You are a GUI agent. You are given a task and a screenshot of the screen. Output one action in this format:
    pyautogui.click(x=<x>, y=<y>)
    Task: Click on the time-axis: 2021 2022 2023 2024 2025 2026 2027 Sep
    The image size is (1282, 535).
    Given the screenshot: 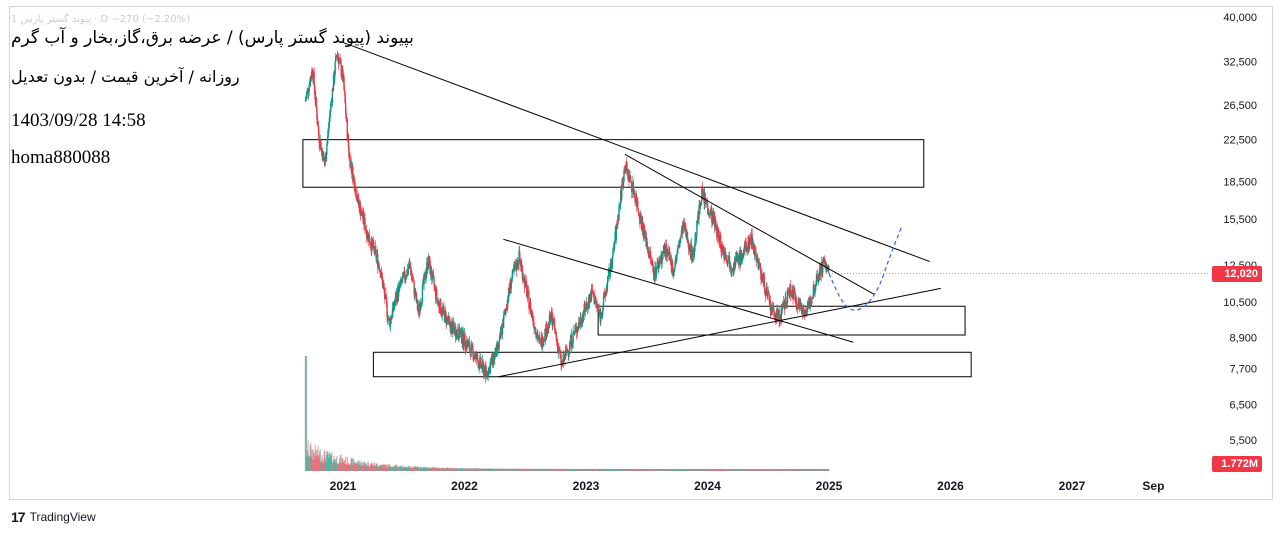 What is the action you would take?
    pyautogui.click(x=747, y=486)
    